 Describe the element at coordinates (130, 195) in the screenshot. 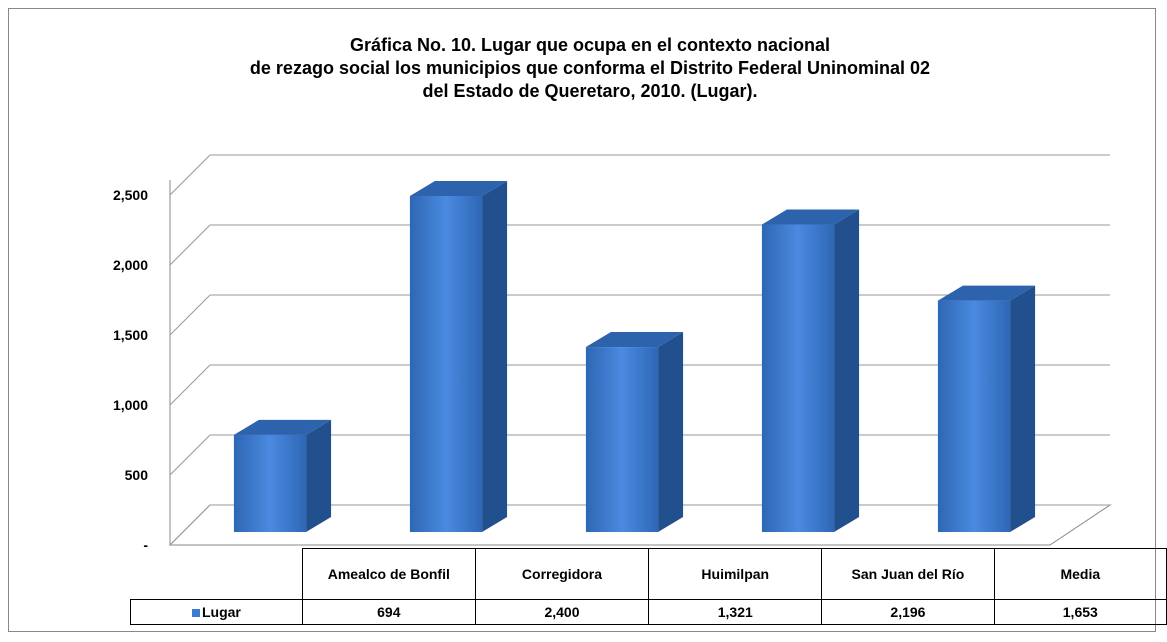

I see `y-tick-label: 2,500` at that location.